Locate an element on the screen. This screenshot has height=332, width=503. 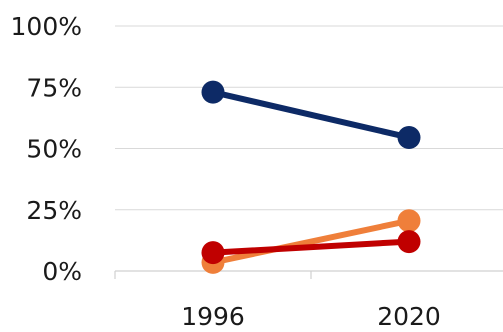
y-tick-label: 100% is located at coordinates (46, 26).